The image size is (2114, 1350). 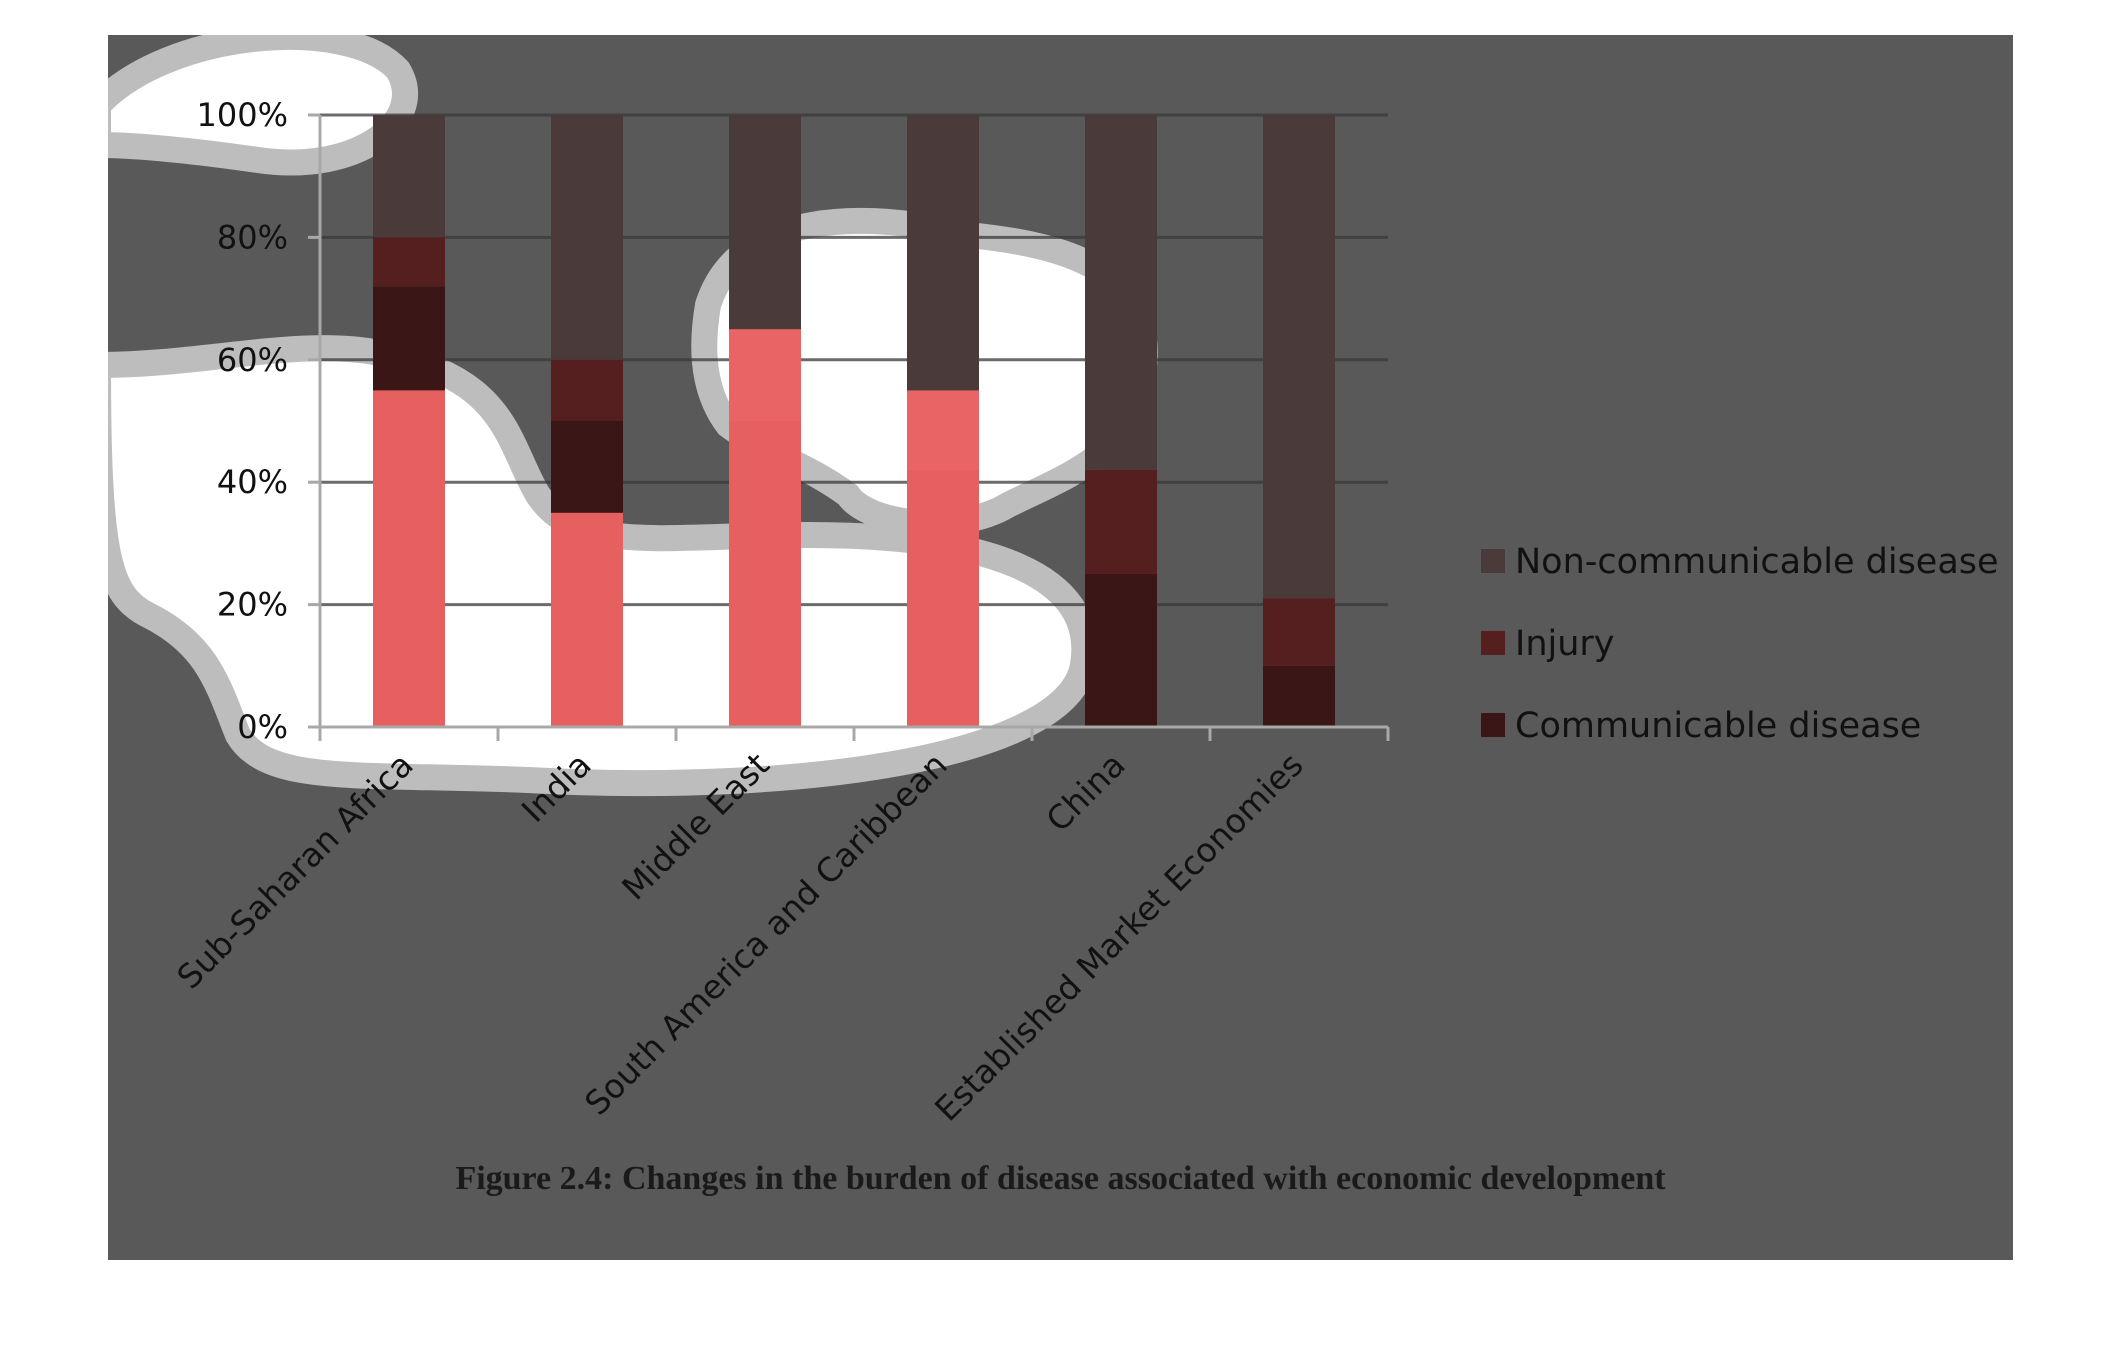 I want to click on legend-label: Communicable disease, so click(x=1718, y=726).